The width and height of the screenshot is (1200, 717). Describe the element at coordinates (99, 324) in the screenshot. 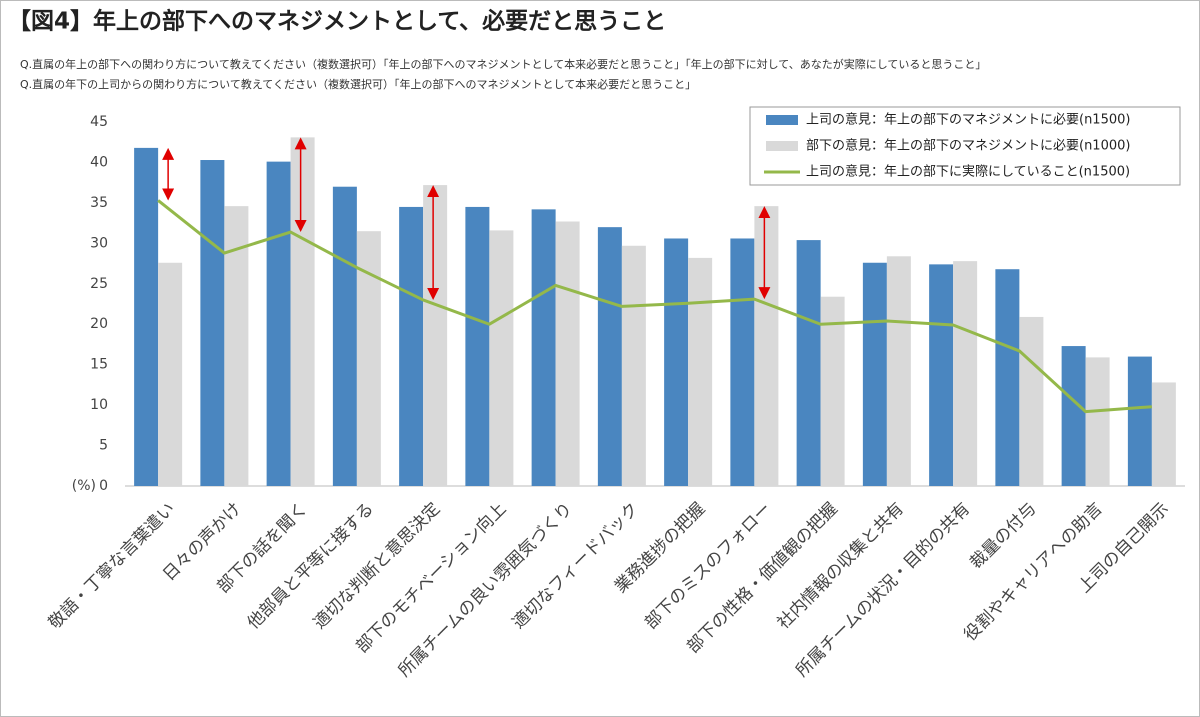

I see `y-tick-label: 20` at that location.